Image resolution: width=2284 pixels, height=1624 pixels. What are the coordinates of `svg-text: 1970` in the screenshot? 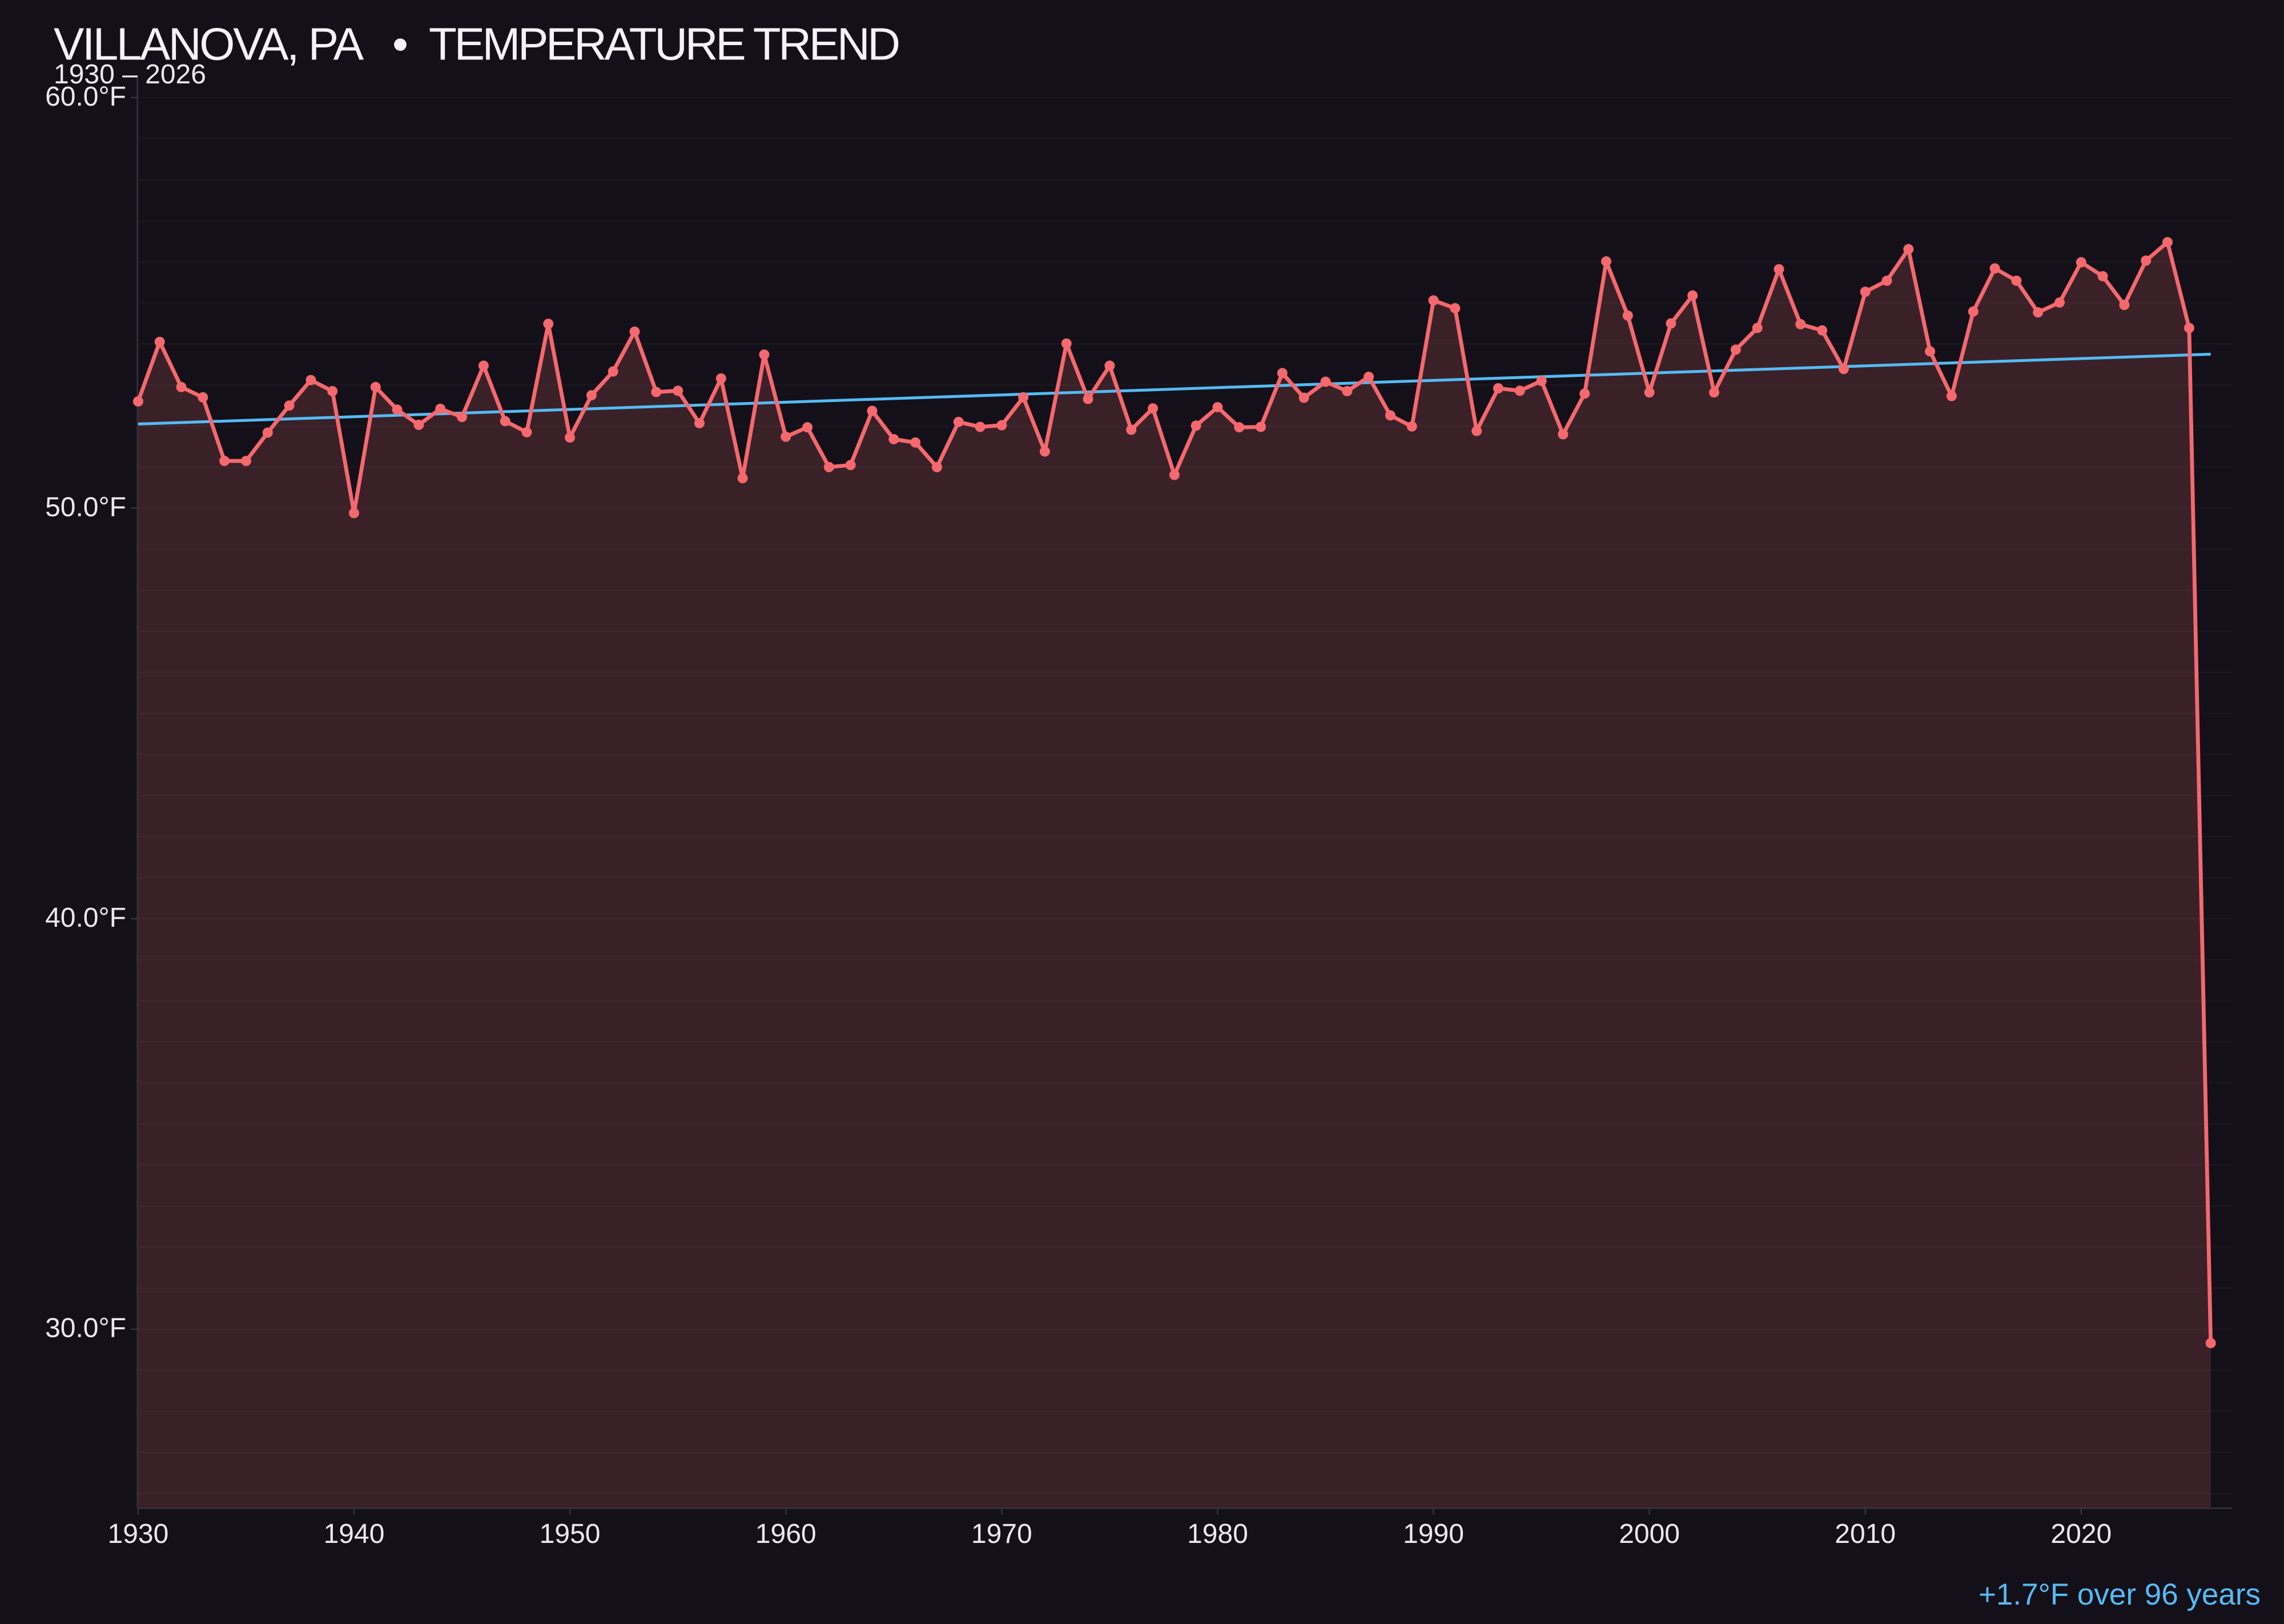 It's located at (1001, 1534).